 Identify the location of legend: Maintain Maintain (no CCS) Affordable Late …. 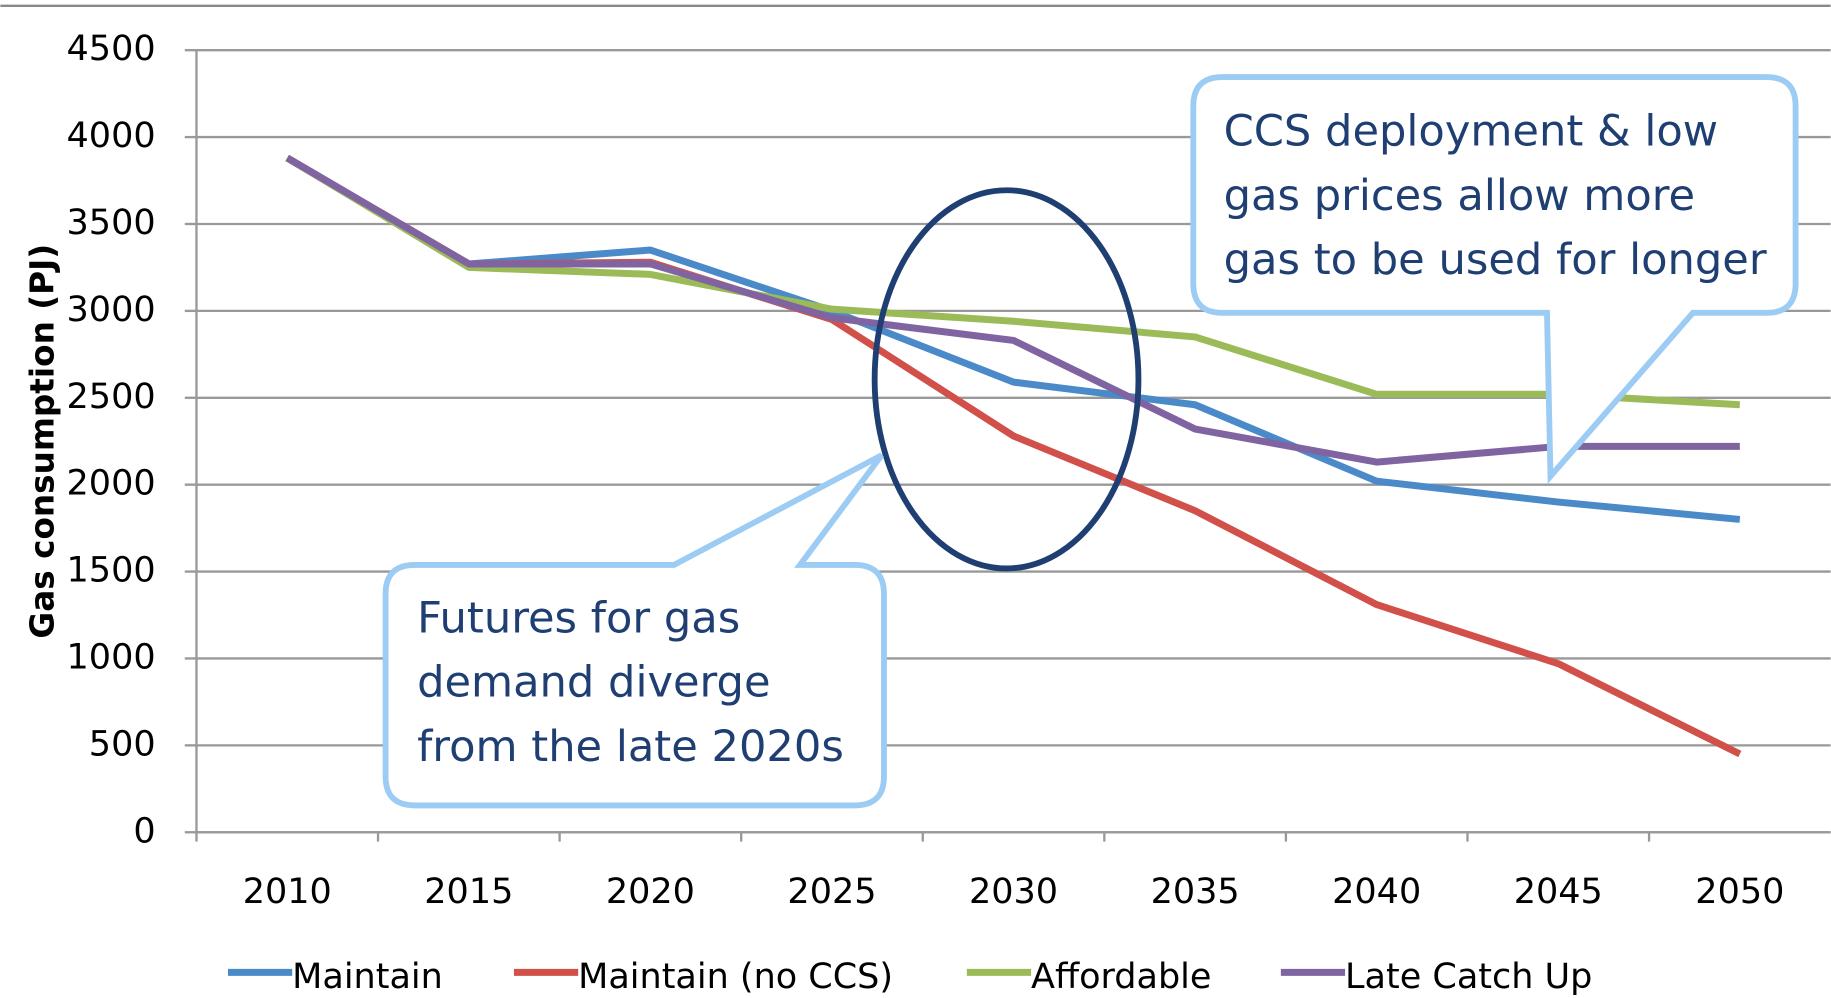
(909, 977).